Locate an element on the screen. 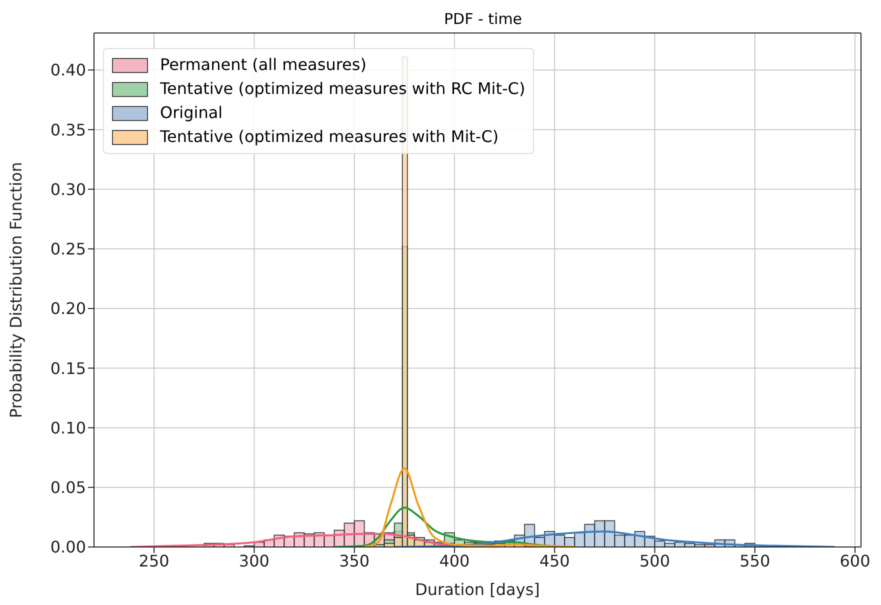 The image size is (881, 605). x-tick-label: 550 is located at coordinates (755, 560).